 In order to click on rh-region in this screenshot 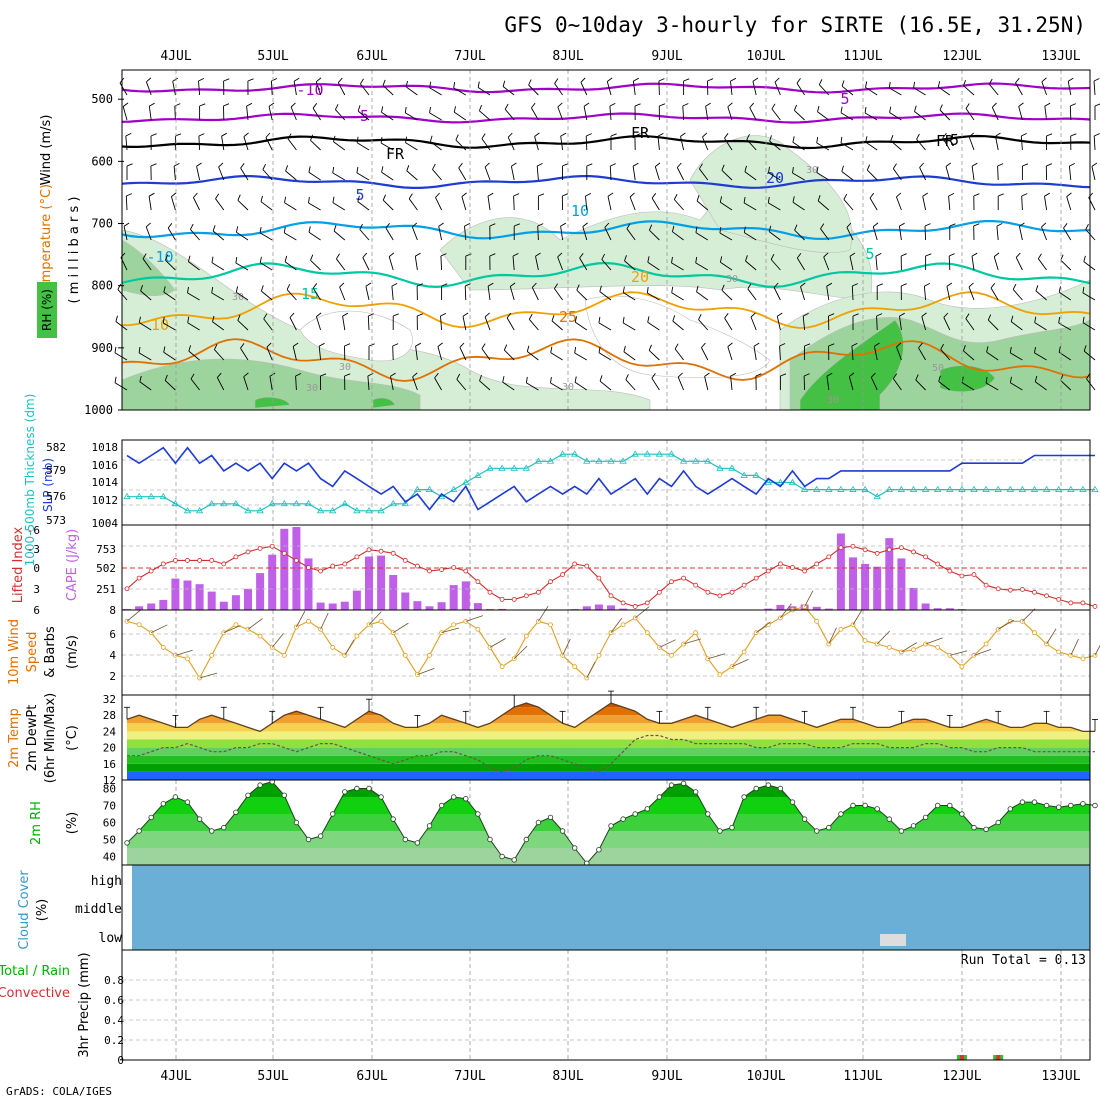, I will do `click(356, 336)`.